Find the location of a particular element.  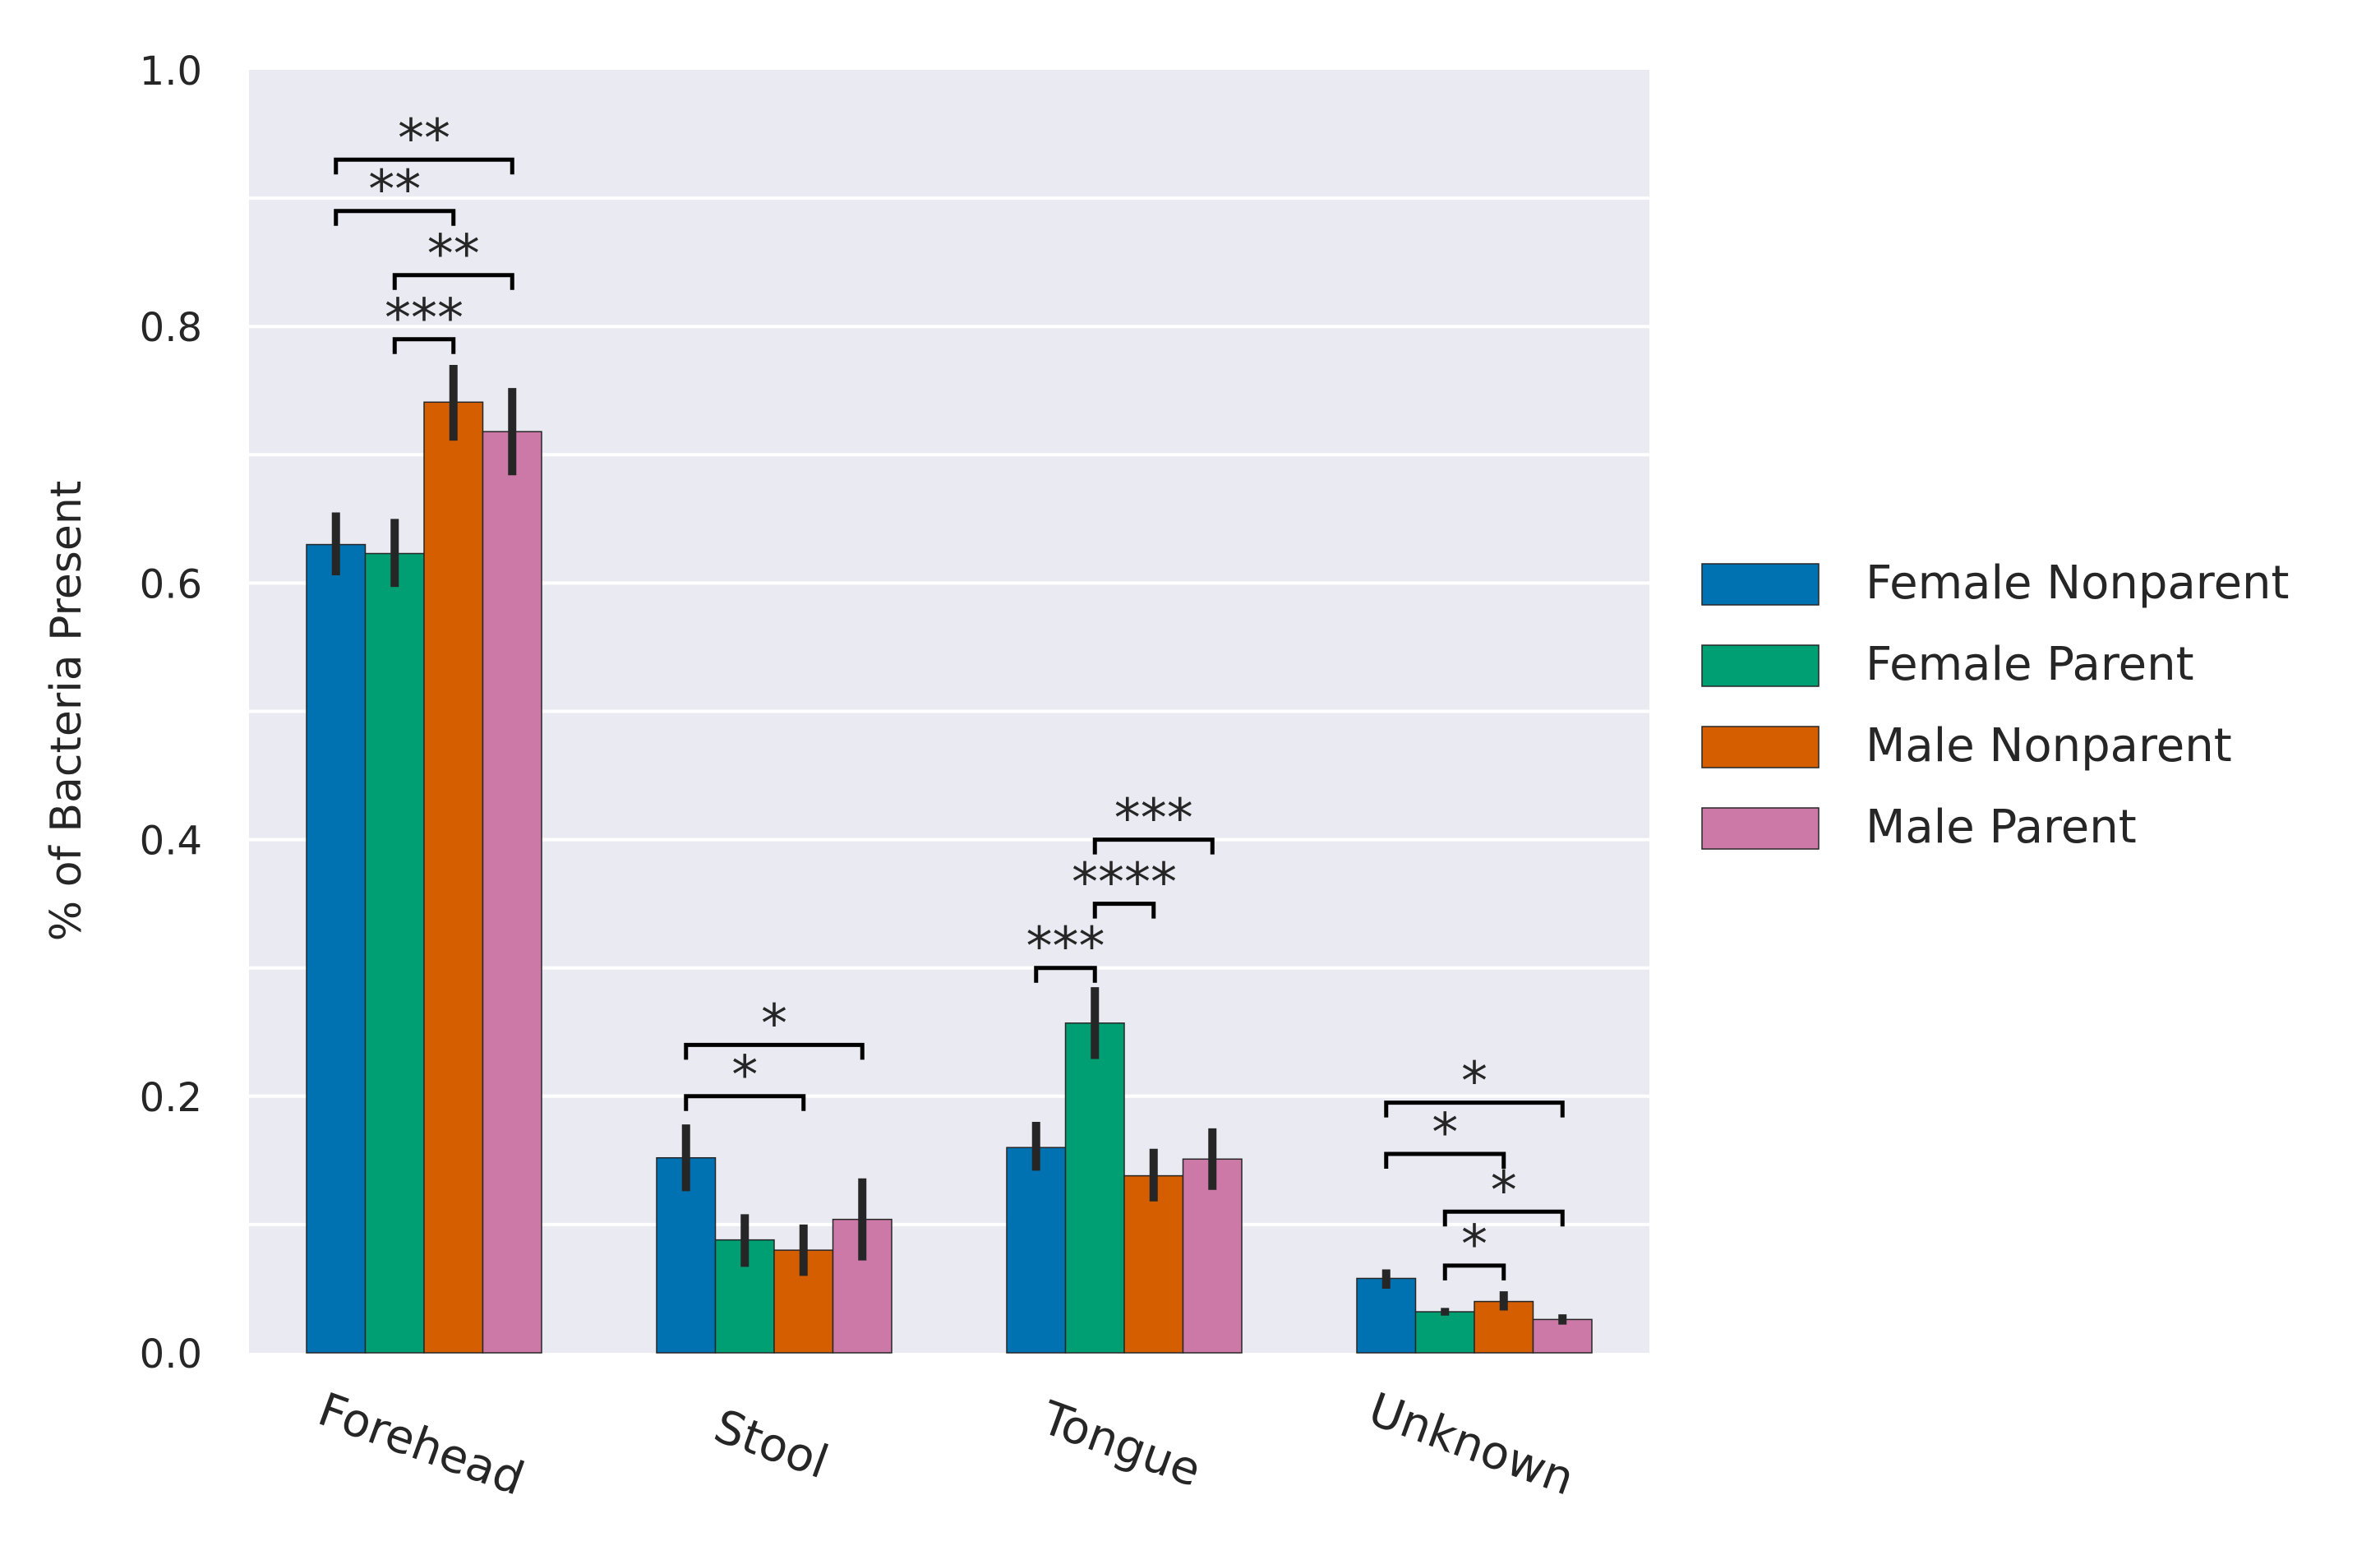

legend-label: Female Parent is located at coordinates (2030, 664).